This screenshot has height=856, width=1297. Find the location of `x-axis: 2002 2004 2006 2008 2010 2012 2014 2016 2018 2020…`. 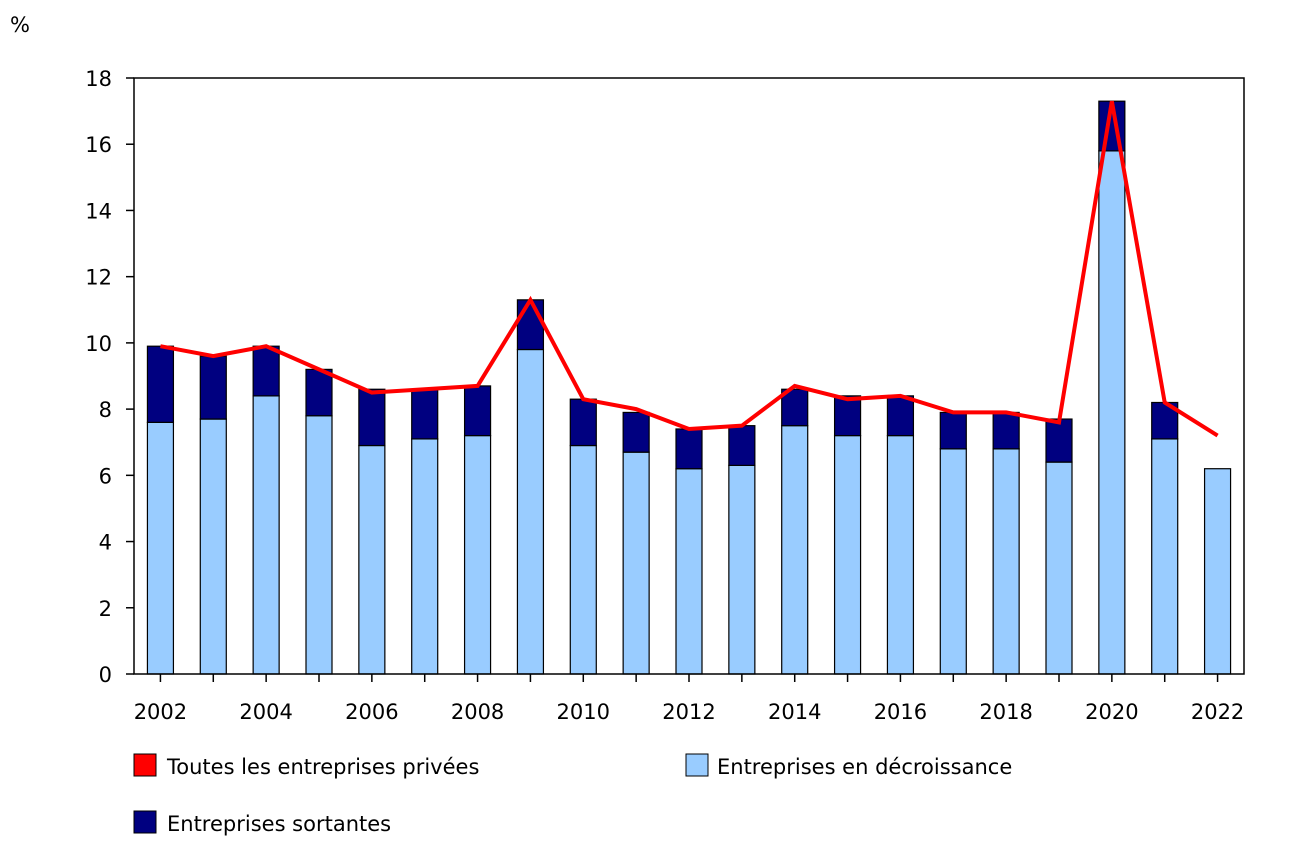

x-axis: 2002 2004 2006 2008 2010 2012 2014 2016 2018 2020… is located at coordinates (689, 699).